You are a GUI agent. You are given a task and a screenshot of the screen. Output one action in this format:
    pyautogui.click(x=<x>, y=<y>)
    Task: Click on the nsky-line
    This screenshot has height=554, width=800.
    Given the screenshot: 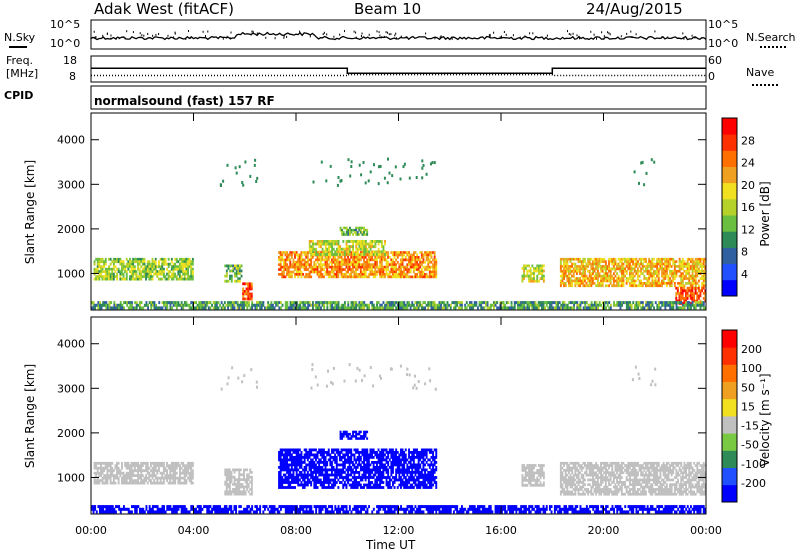 What is the action you would take?
    pyautogui.click(x=398, y=36)
    